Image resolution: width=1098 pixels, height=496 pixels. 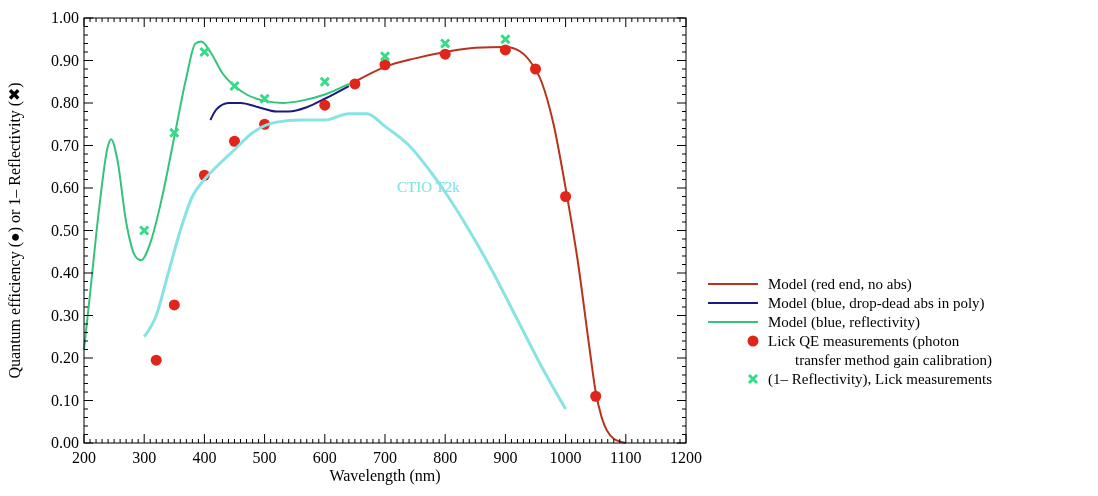 What do you see at coordinates (65, 400) in the screenshot?
I see `y-tick-label: 0.10` at bounding box center [65, 400].